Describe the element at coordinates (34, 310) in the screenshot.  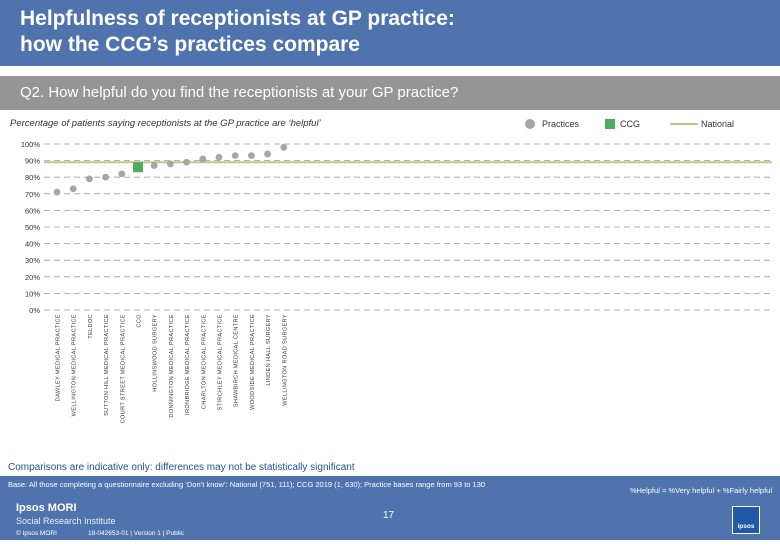
I see `y-tick-label: 0%` at that location.